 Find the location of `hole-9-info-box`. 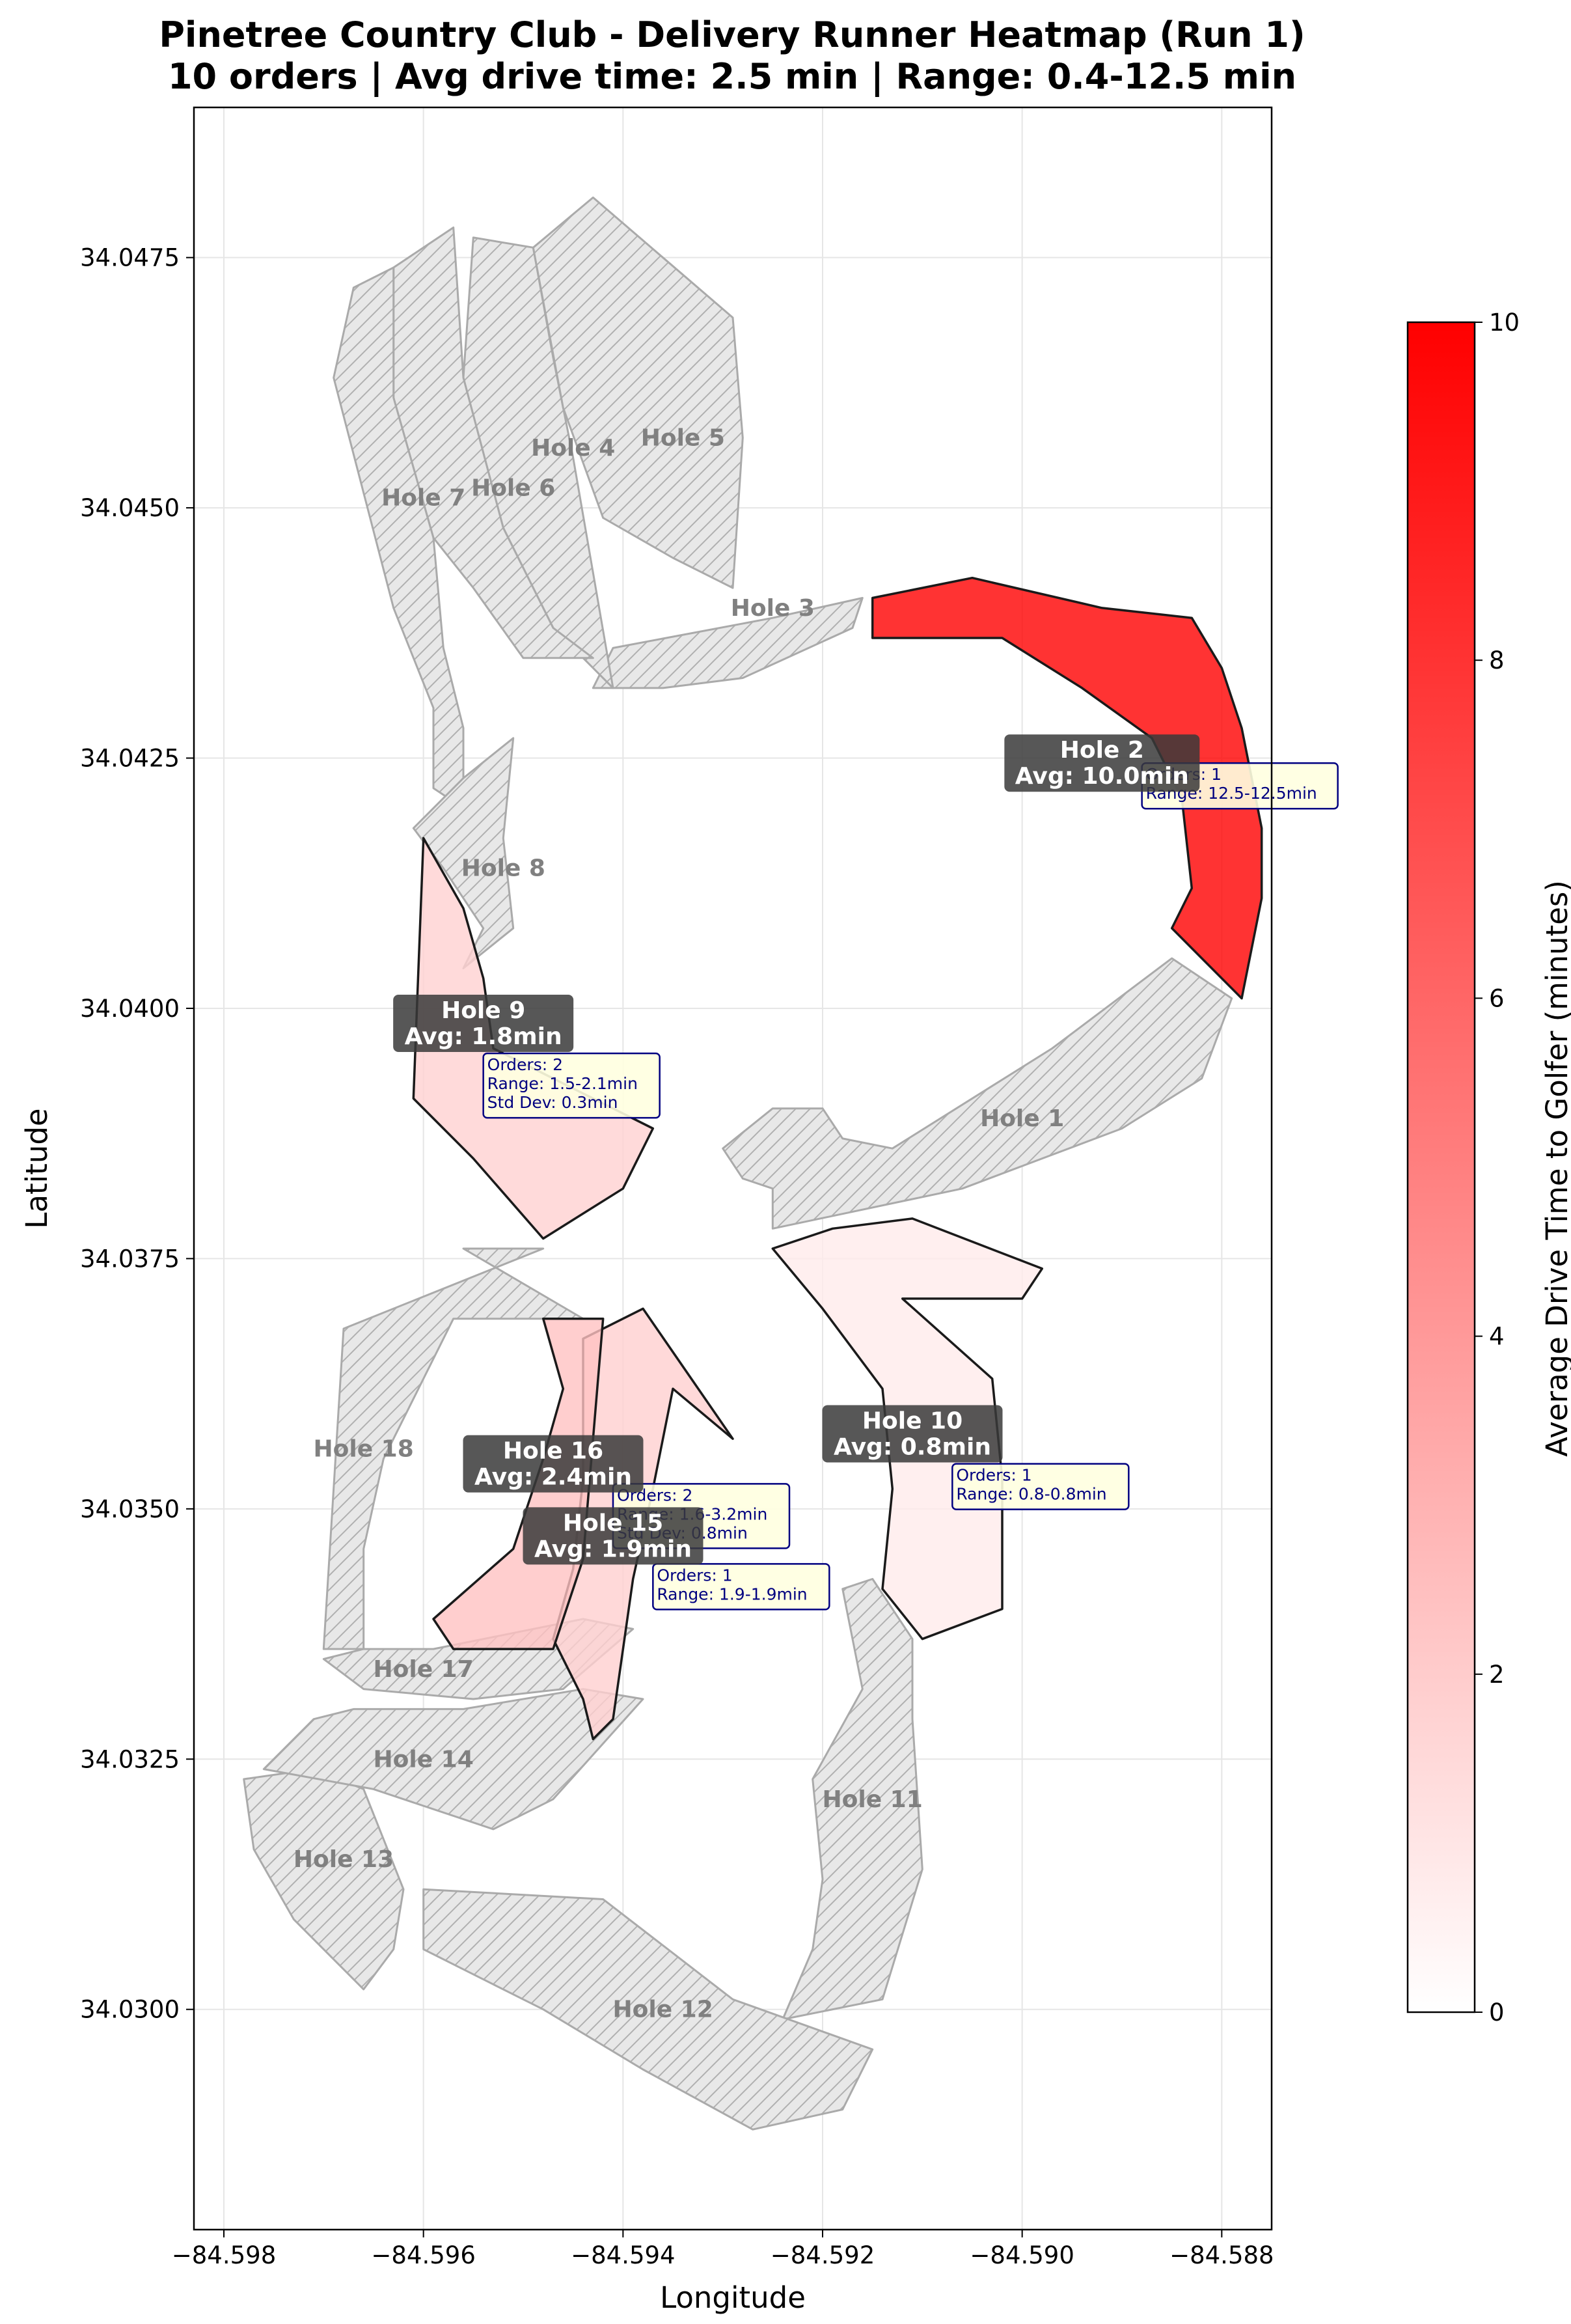

hole-9-info-box is located at coordinates (572, 1085).